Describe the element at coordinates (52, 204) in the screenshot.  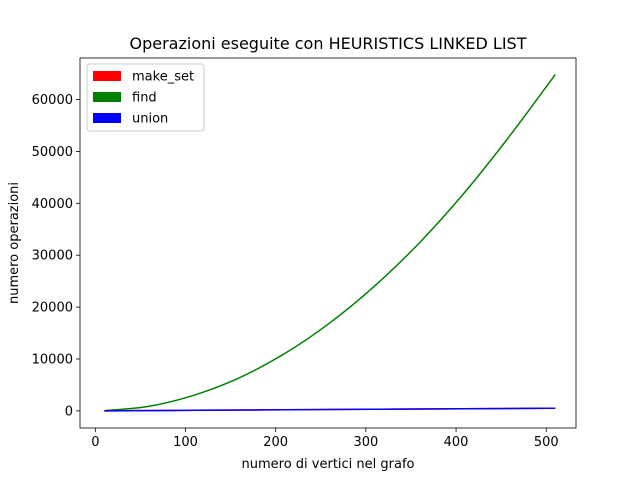
I see `y-tick-label: 40000` at that location.